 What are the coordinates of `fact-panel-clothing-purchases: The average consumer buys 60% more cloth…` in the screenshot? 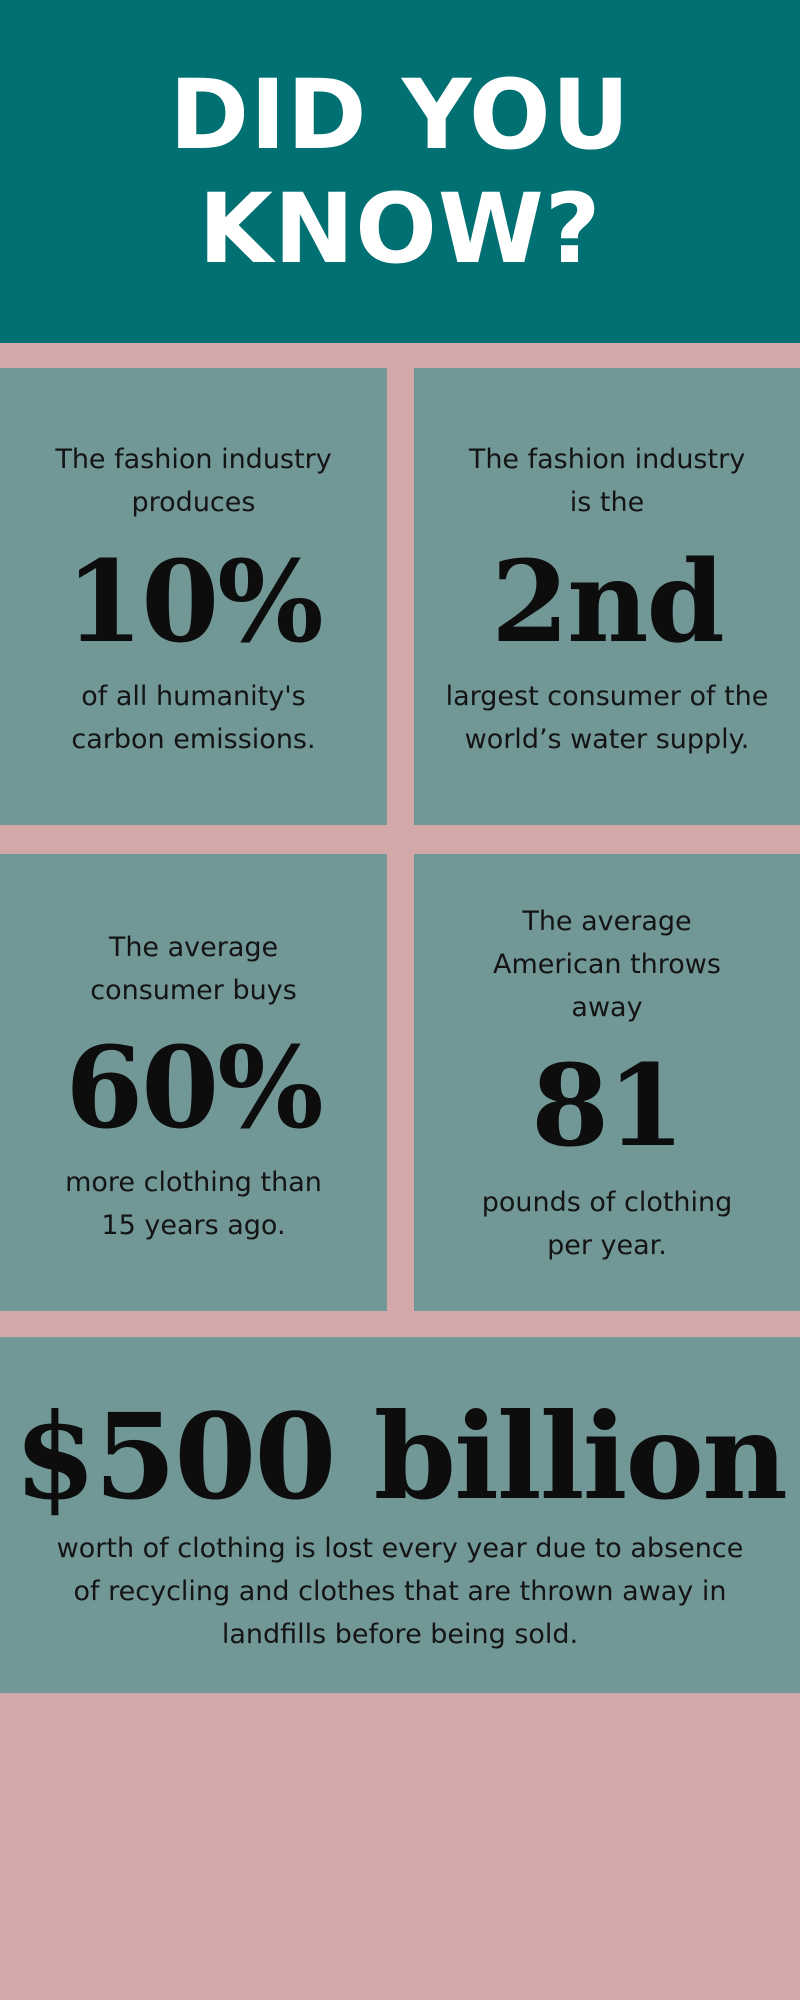 It's located at (193, 1082).